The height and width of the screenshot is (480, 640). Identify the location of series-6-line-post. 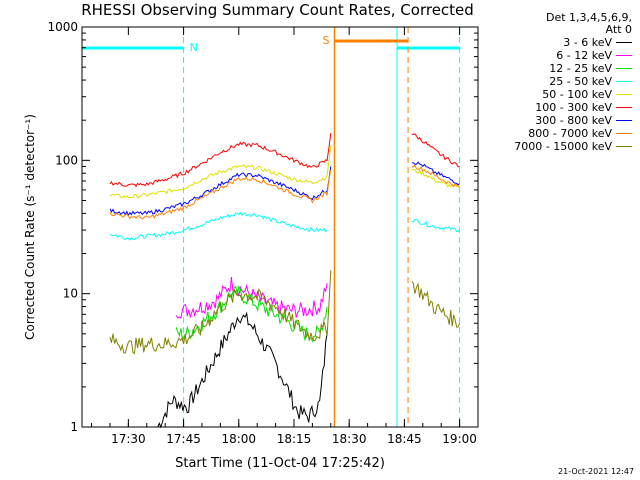
(435, 173).